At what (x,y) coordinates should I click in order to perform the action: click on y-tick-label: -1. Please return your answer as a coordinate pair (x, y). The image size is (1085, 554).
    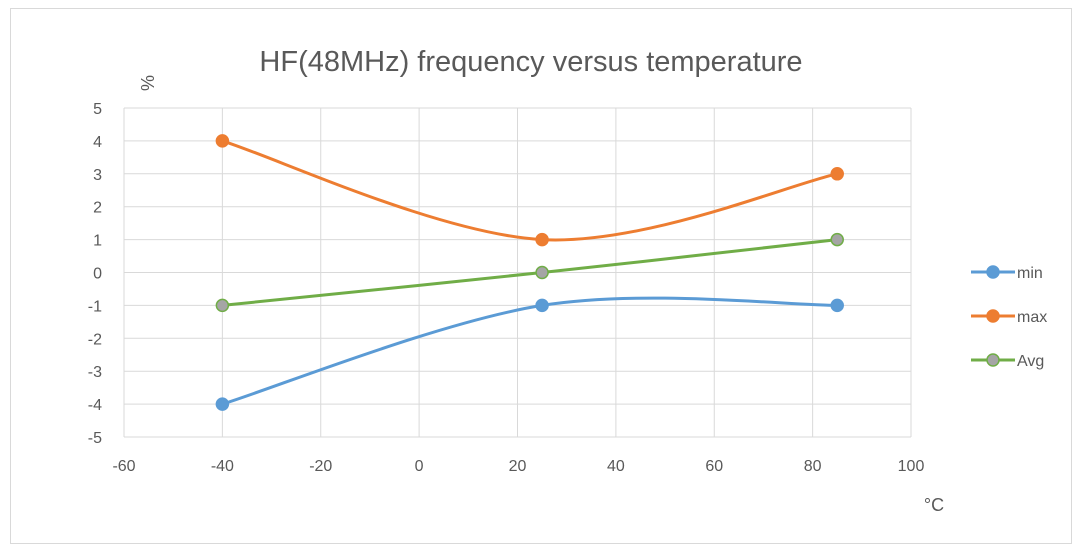
    Looking at the image, I should click on (95, 306).